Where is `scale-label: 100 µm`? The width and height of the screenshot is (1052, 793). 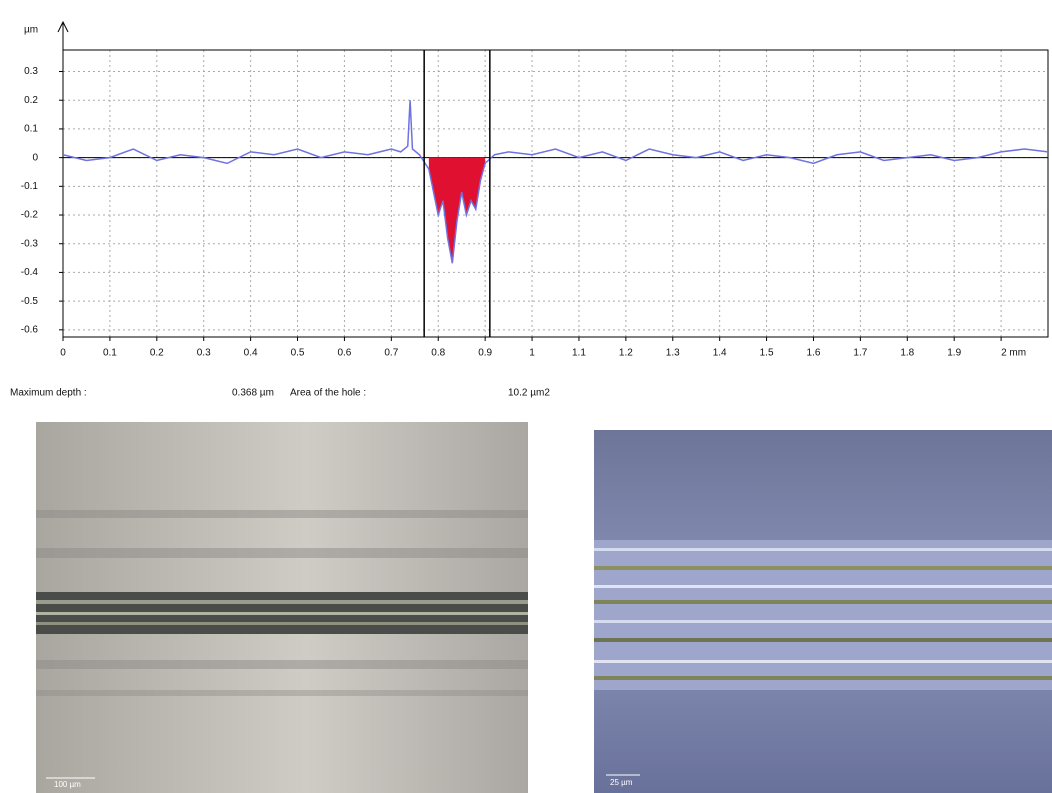
scale-label: 100 µm is located at coordinates (67, 784).